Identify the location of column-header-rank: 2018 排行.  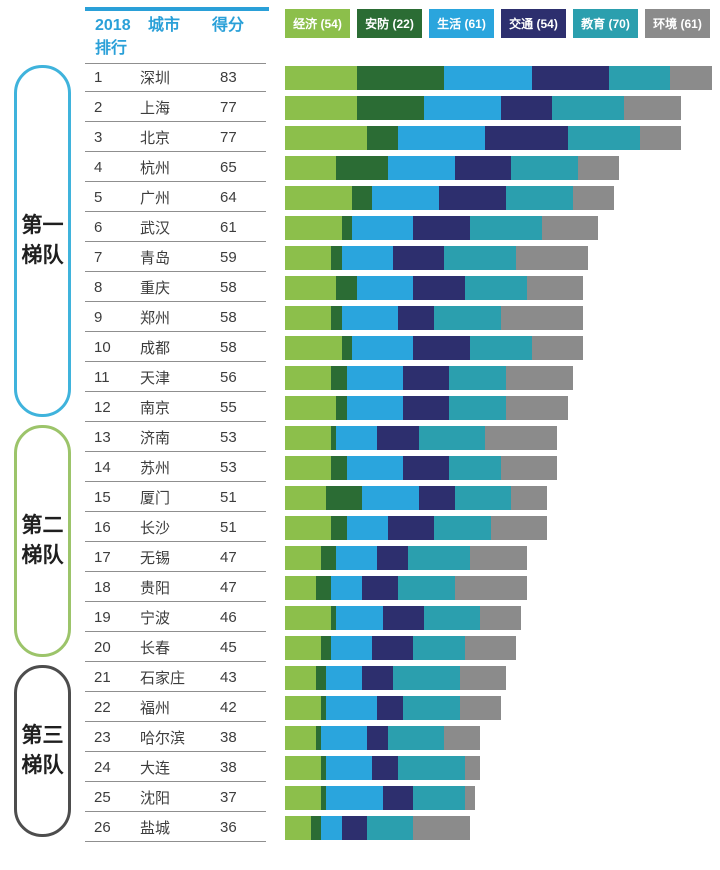
(113, 37).